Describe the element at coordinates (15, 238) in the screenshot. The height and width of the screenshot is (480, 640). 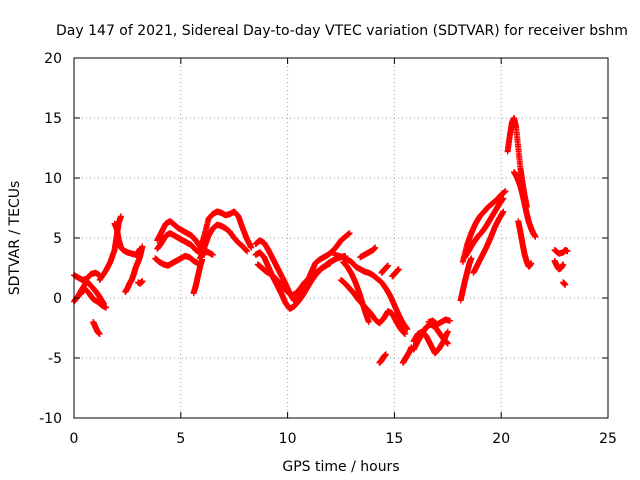
I see `y-axis-label: SDTVAR / TECUs` at that location.